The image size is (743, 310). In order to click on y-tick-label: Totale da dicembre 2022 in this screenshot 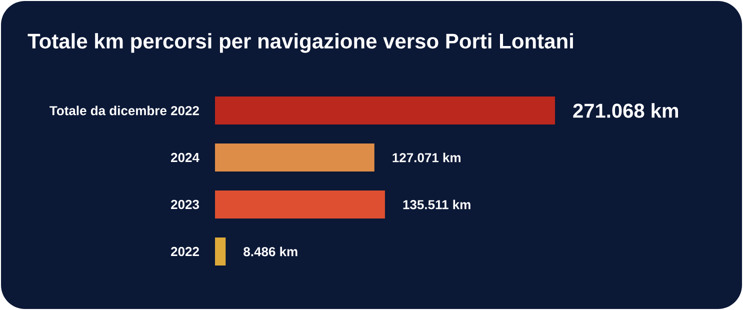, I will do `click(124, 111)`.